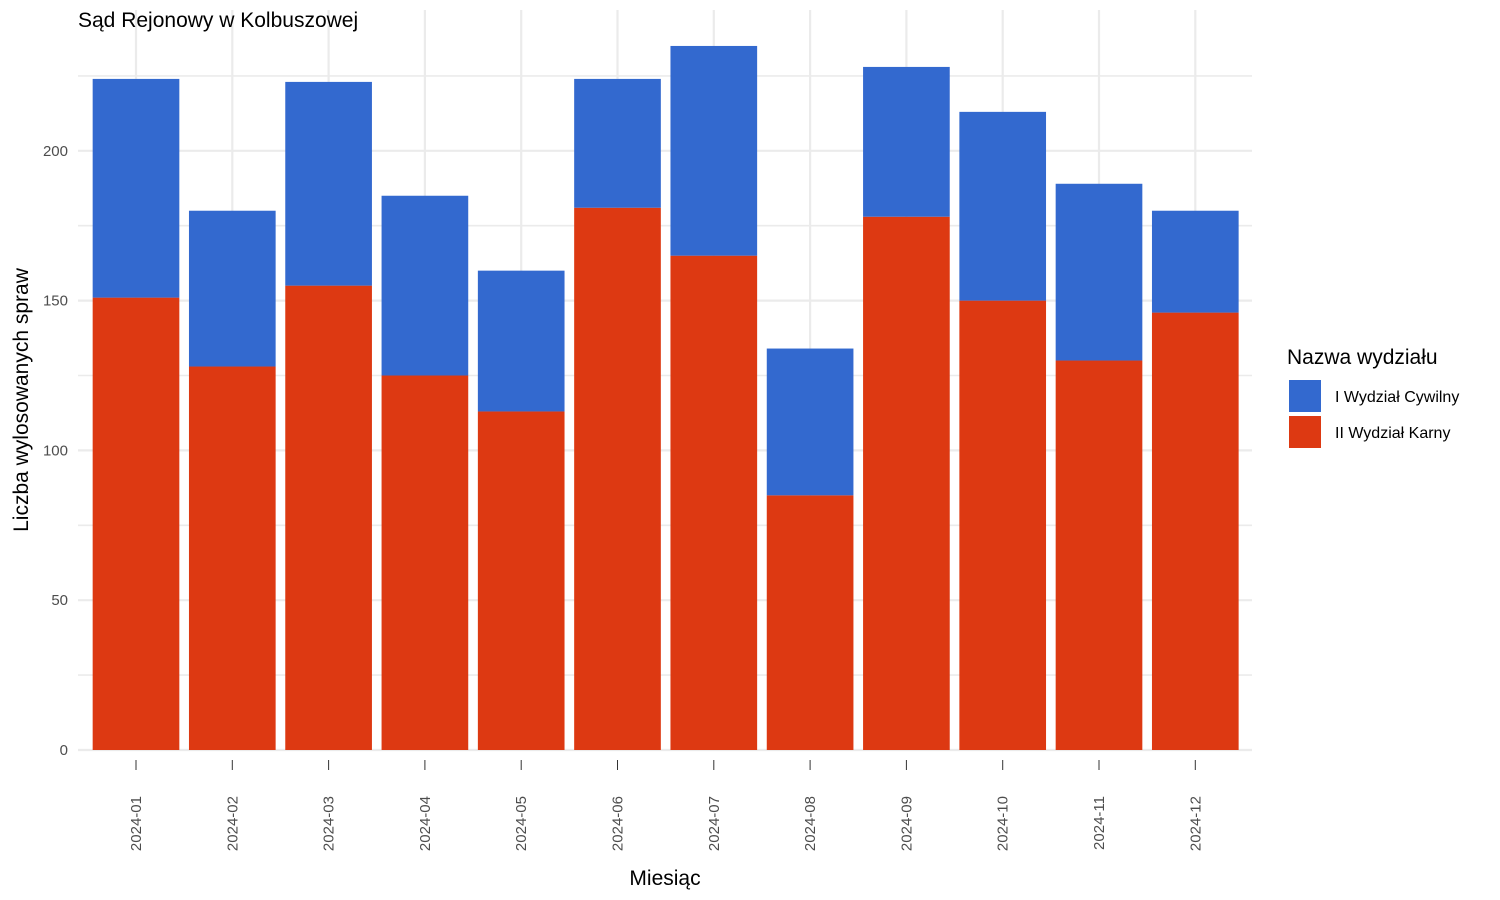 This screenshot has height=900, width=1500. I want to click on bar-2024-04-cywilny, so click(425, 285).